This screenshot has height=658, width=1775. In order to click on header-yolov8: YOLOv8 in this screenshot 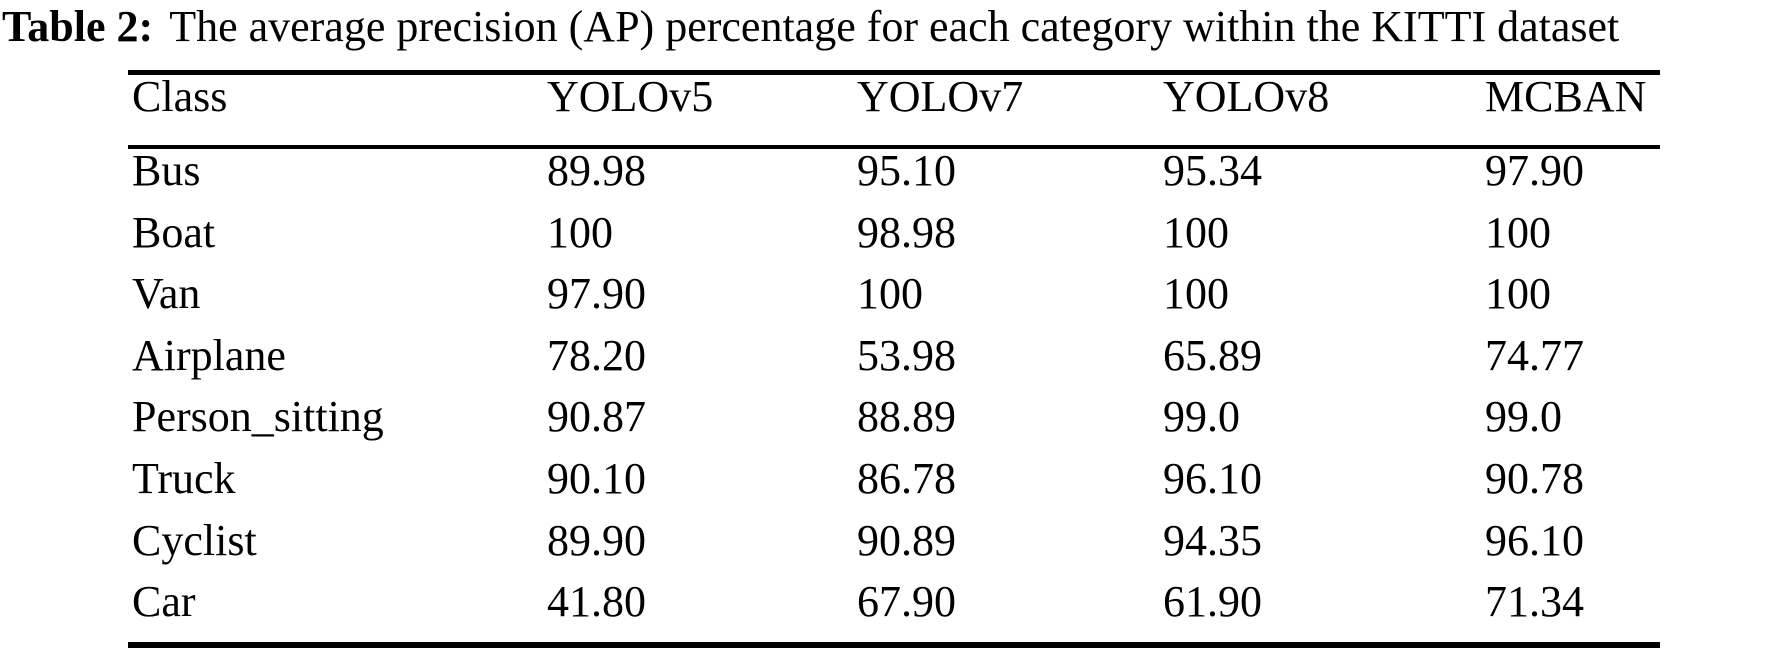, I will do `click(1320, 112)`.